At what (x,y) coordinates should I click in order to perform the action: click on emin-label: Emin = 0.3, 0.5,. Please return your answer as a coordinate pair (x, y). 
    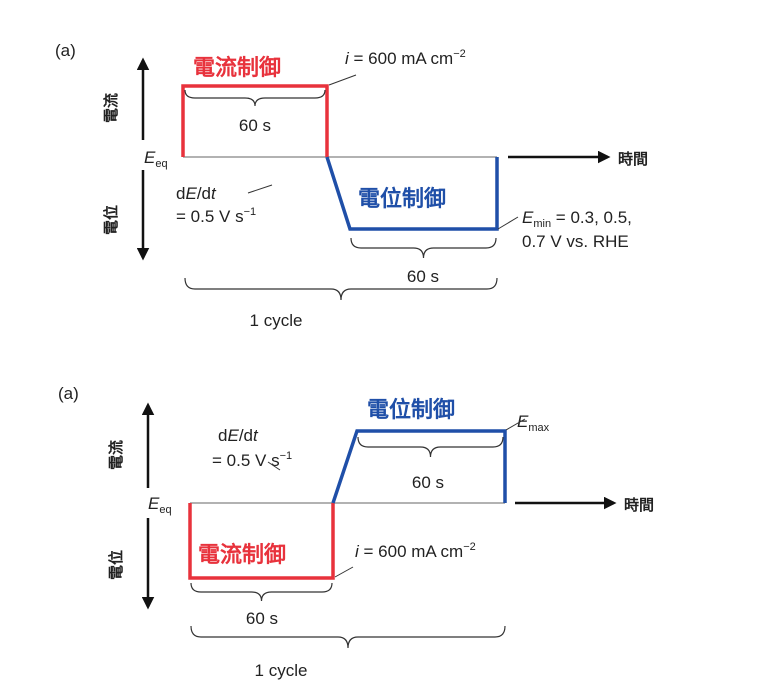
    Looking at the image, I should click on (577, 219).